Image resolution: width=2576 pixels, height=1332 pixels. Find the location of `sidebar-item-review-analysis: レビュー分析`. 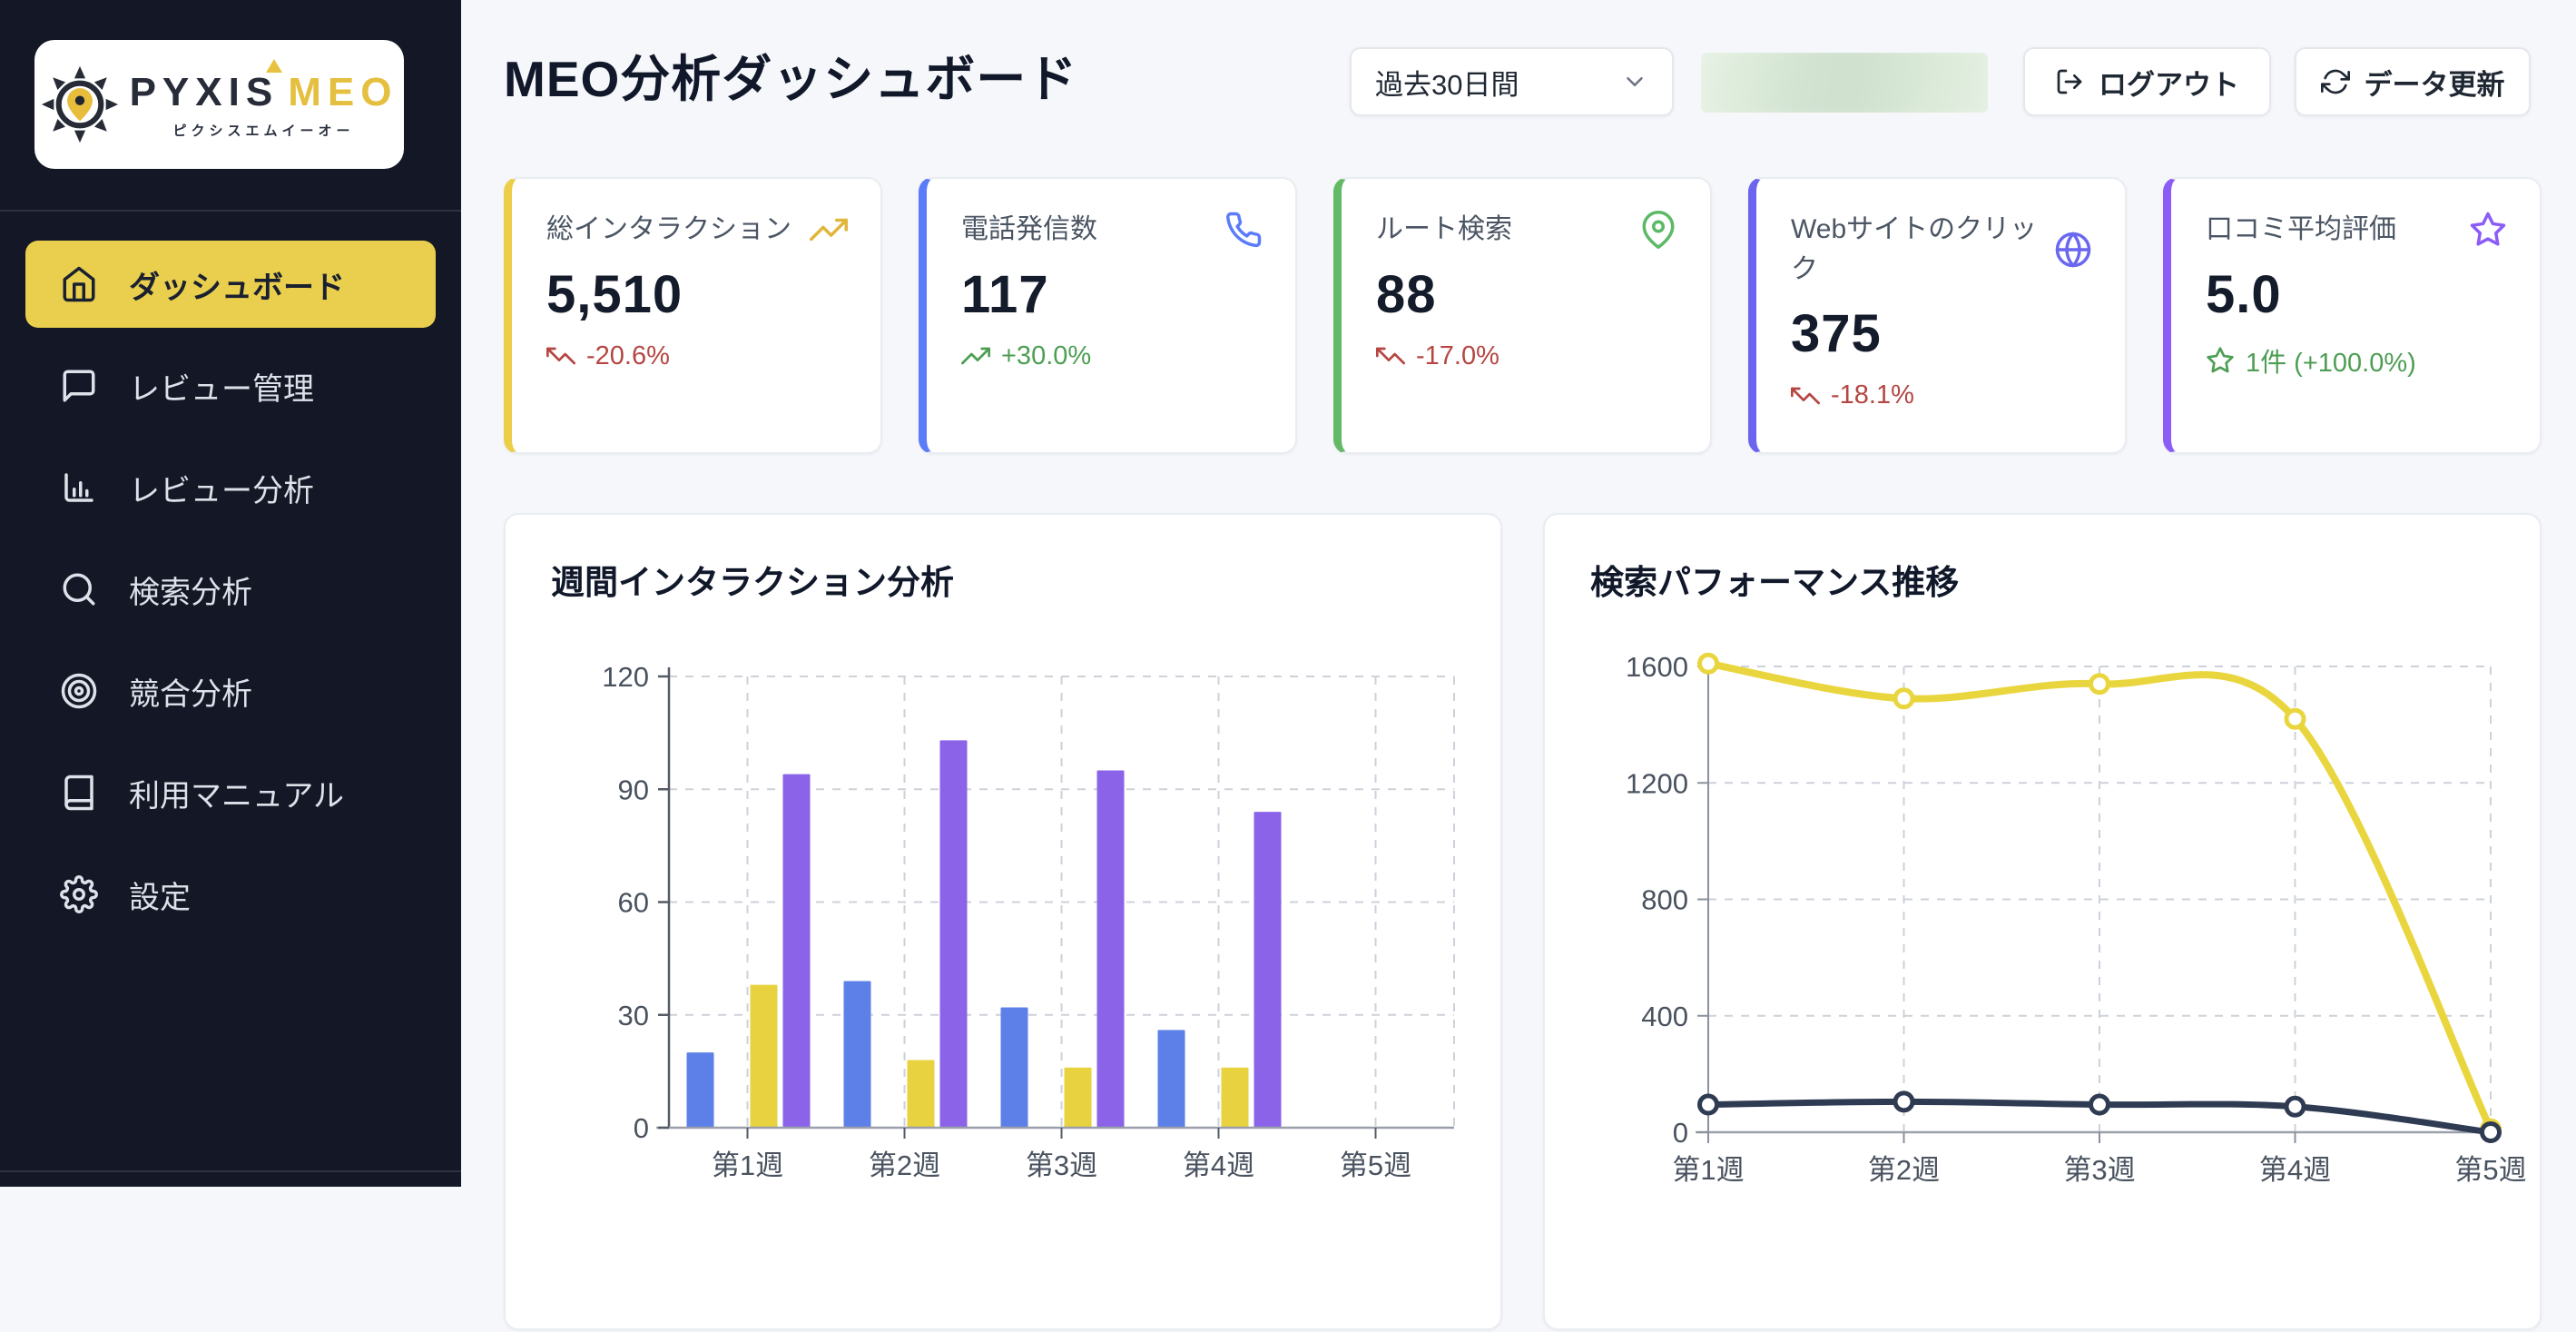

sidebar-item-review-analysis: レビュー分析 is located at coordinates (230, 487).